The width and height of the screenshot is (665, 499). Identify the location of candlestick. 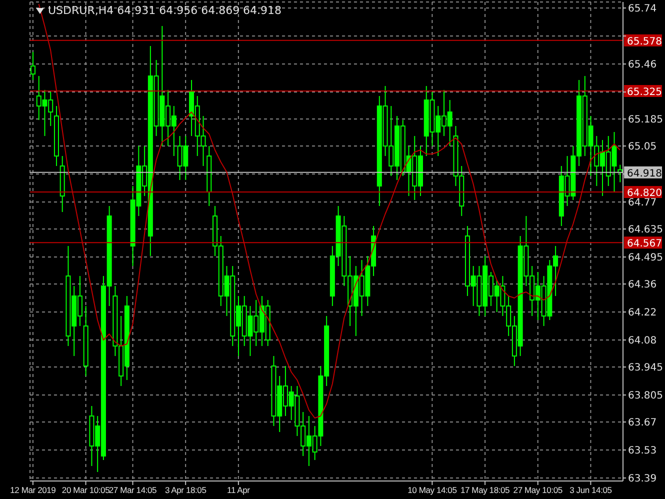
(33, 66).